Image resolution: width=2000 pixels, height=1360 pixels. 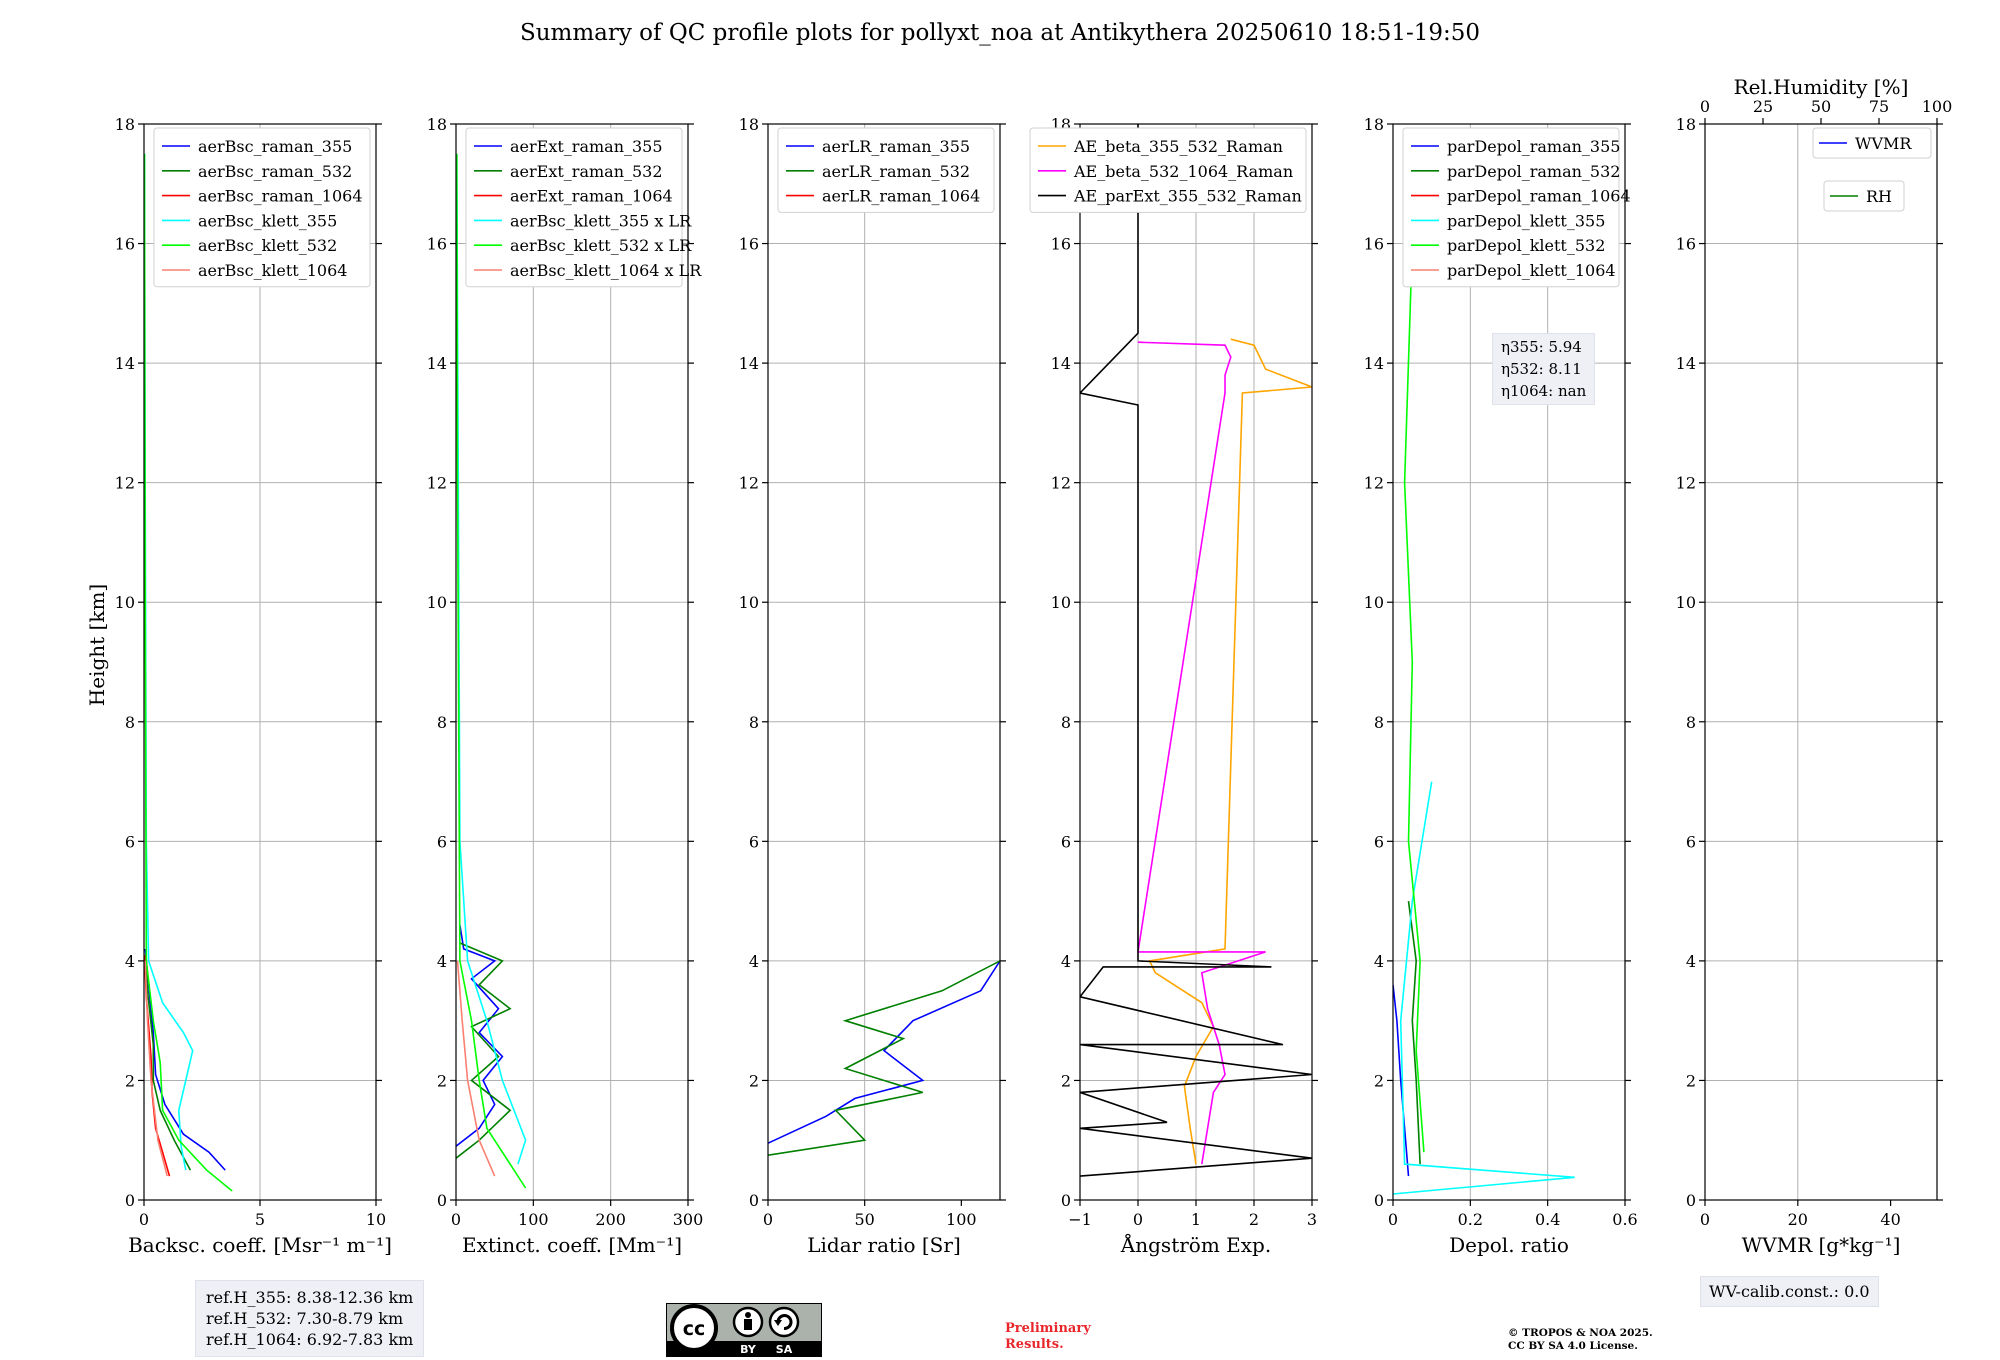 What do you see at coordinates (601, 220) in the screenshot?
I see `legend-entry: aerBsc_klett_355 x LR` at bounding box center [601, 220].